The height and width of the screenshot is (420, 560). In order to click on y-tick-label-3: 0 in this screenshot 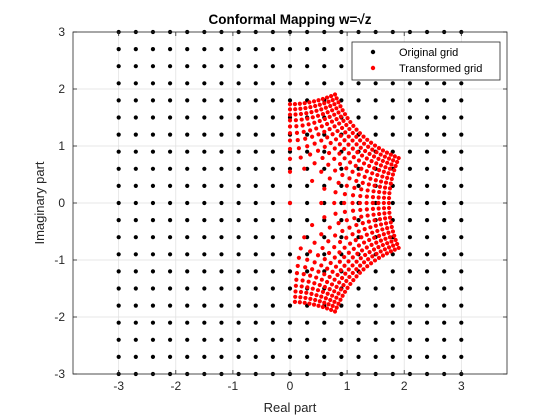, I will do `click(61, 203)`.